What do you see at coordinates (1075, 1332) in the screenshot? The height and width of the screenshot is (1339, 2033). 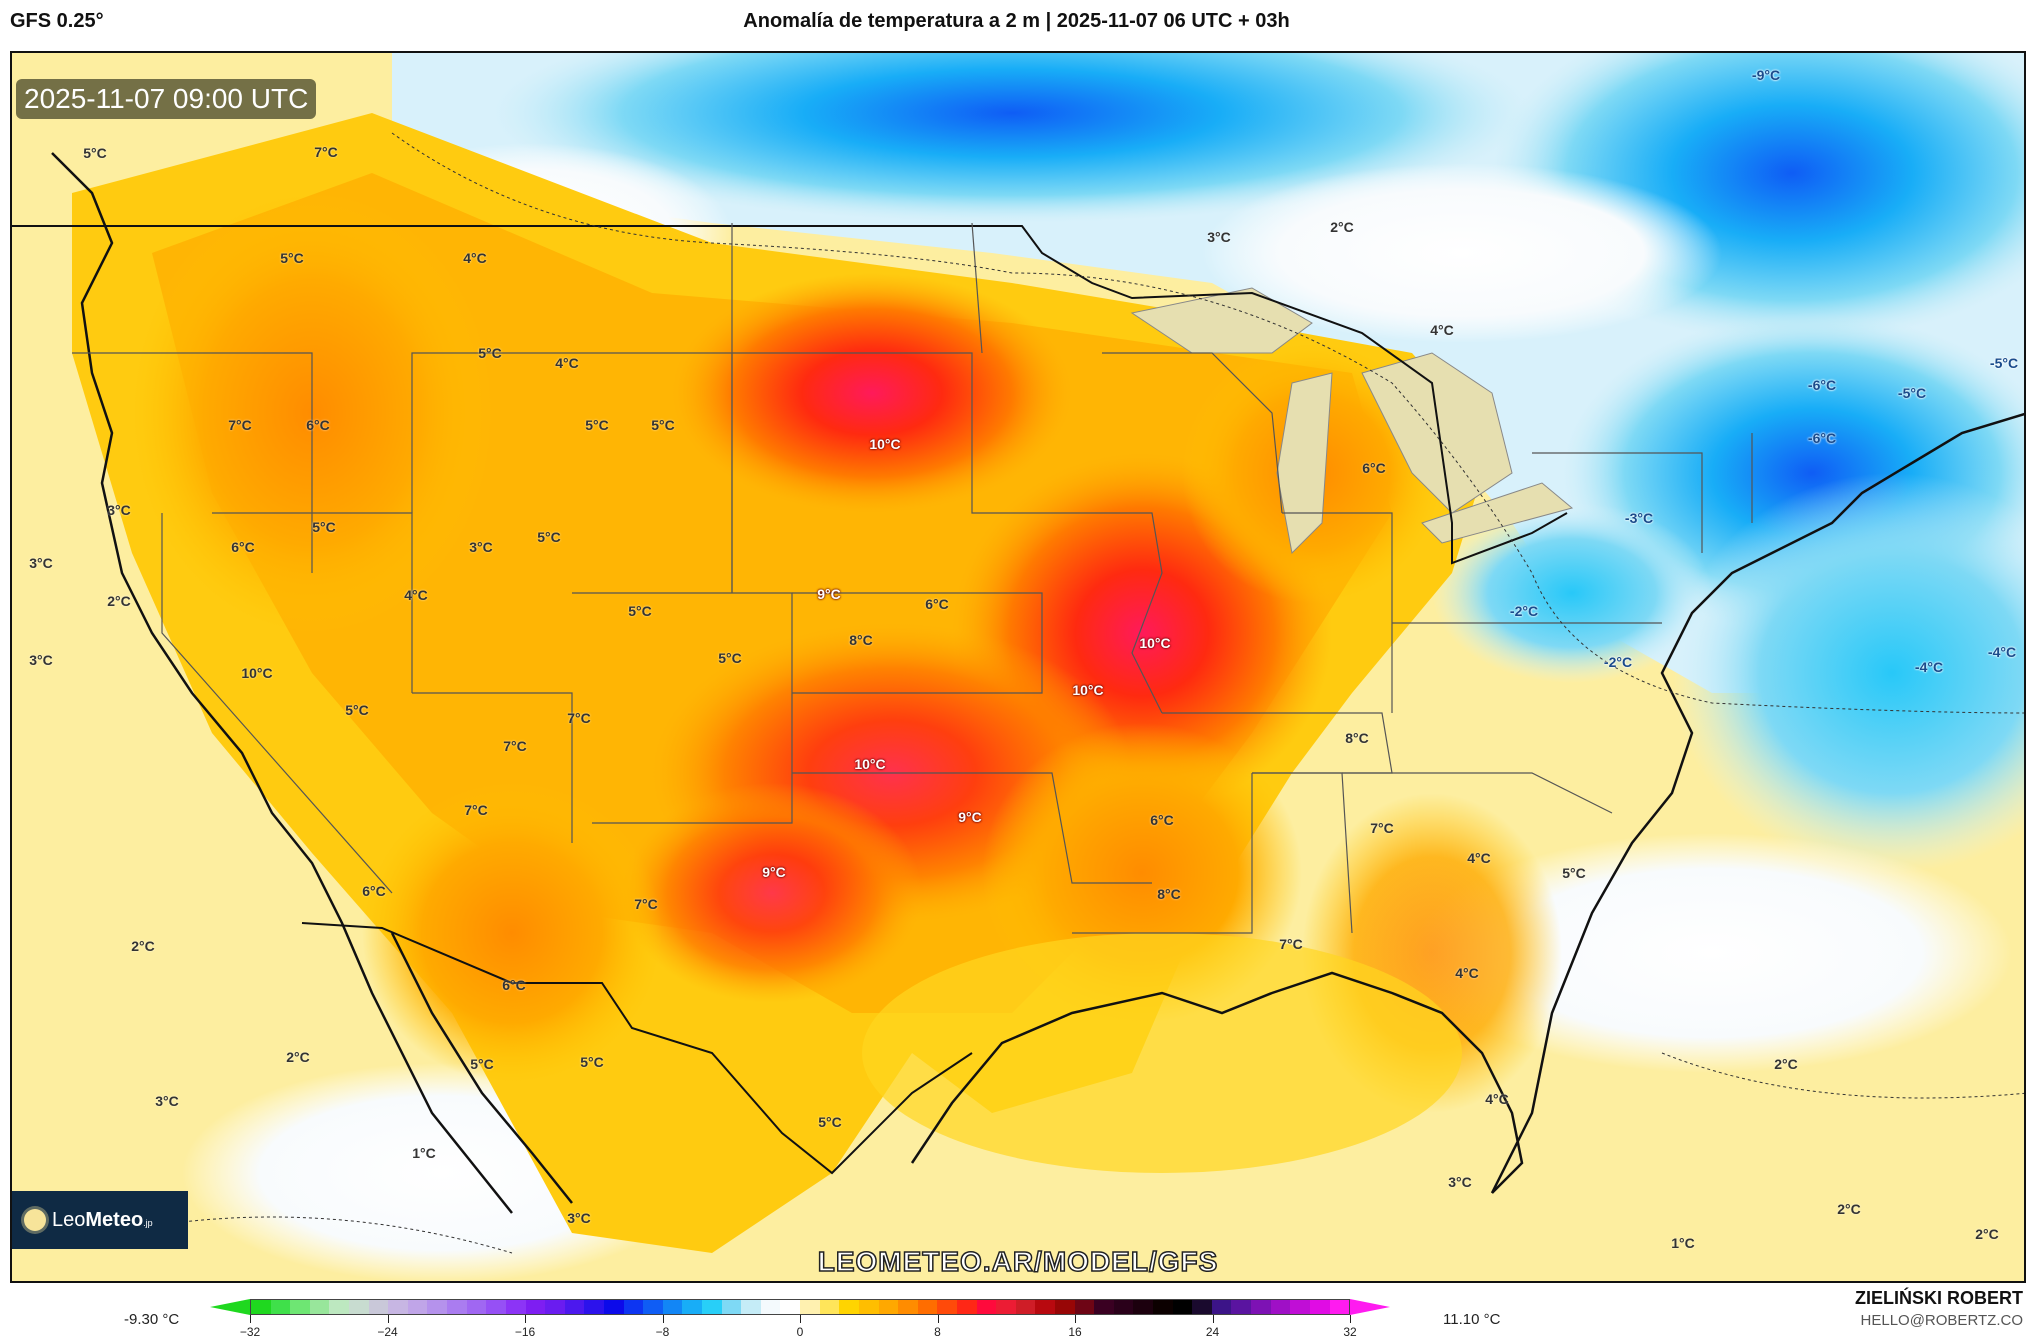 I see `colorbar-tick-label: 16` at bounding box center [1075, 1332].